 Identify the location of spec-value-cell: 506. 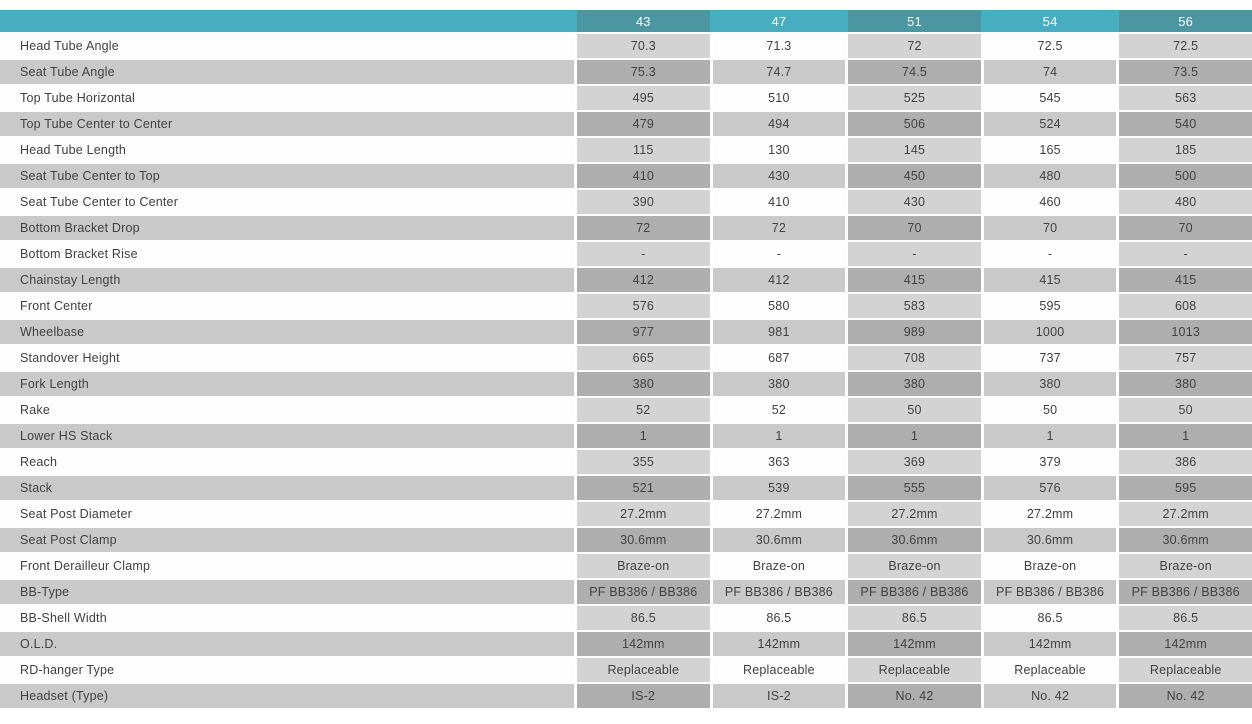
(914, 124).